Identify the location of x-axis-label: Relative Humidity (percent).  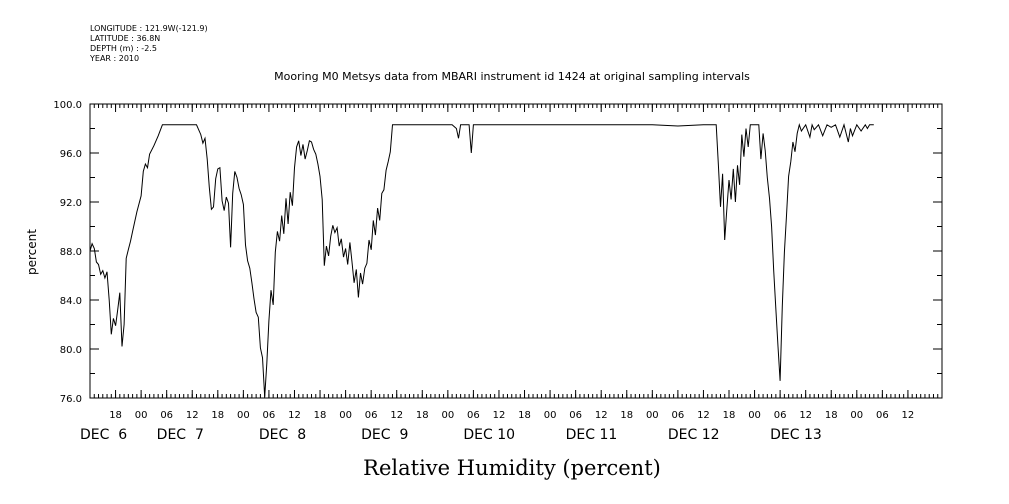
(512, 468).